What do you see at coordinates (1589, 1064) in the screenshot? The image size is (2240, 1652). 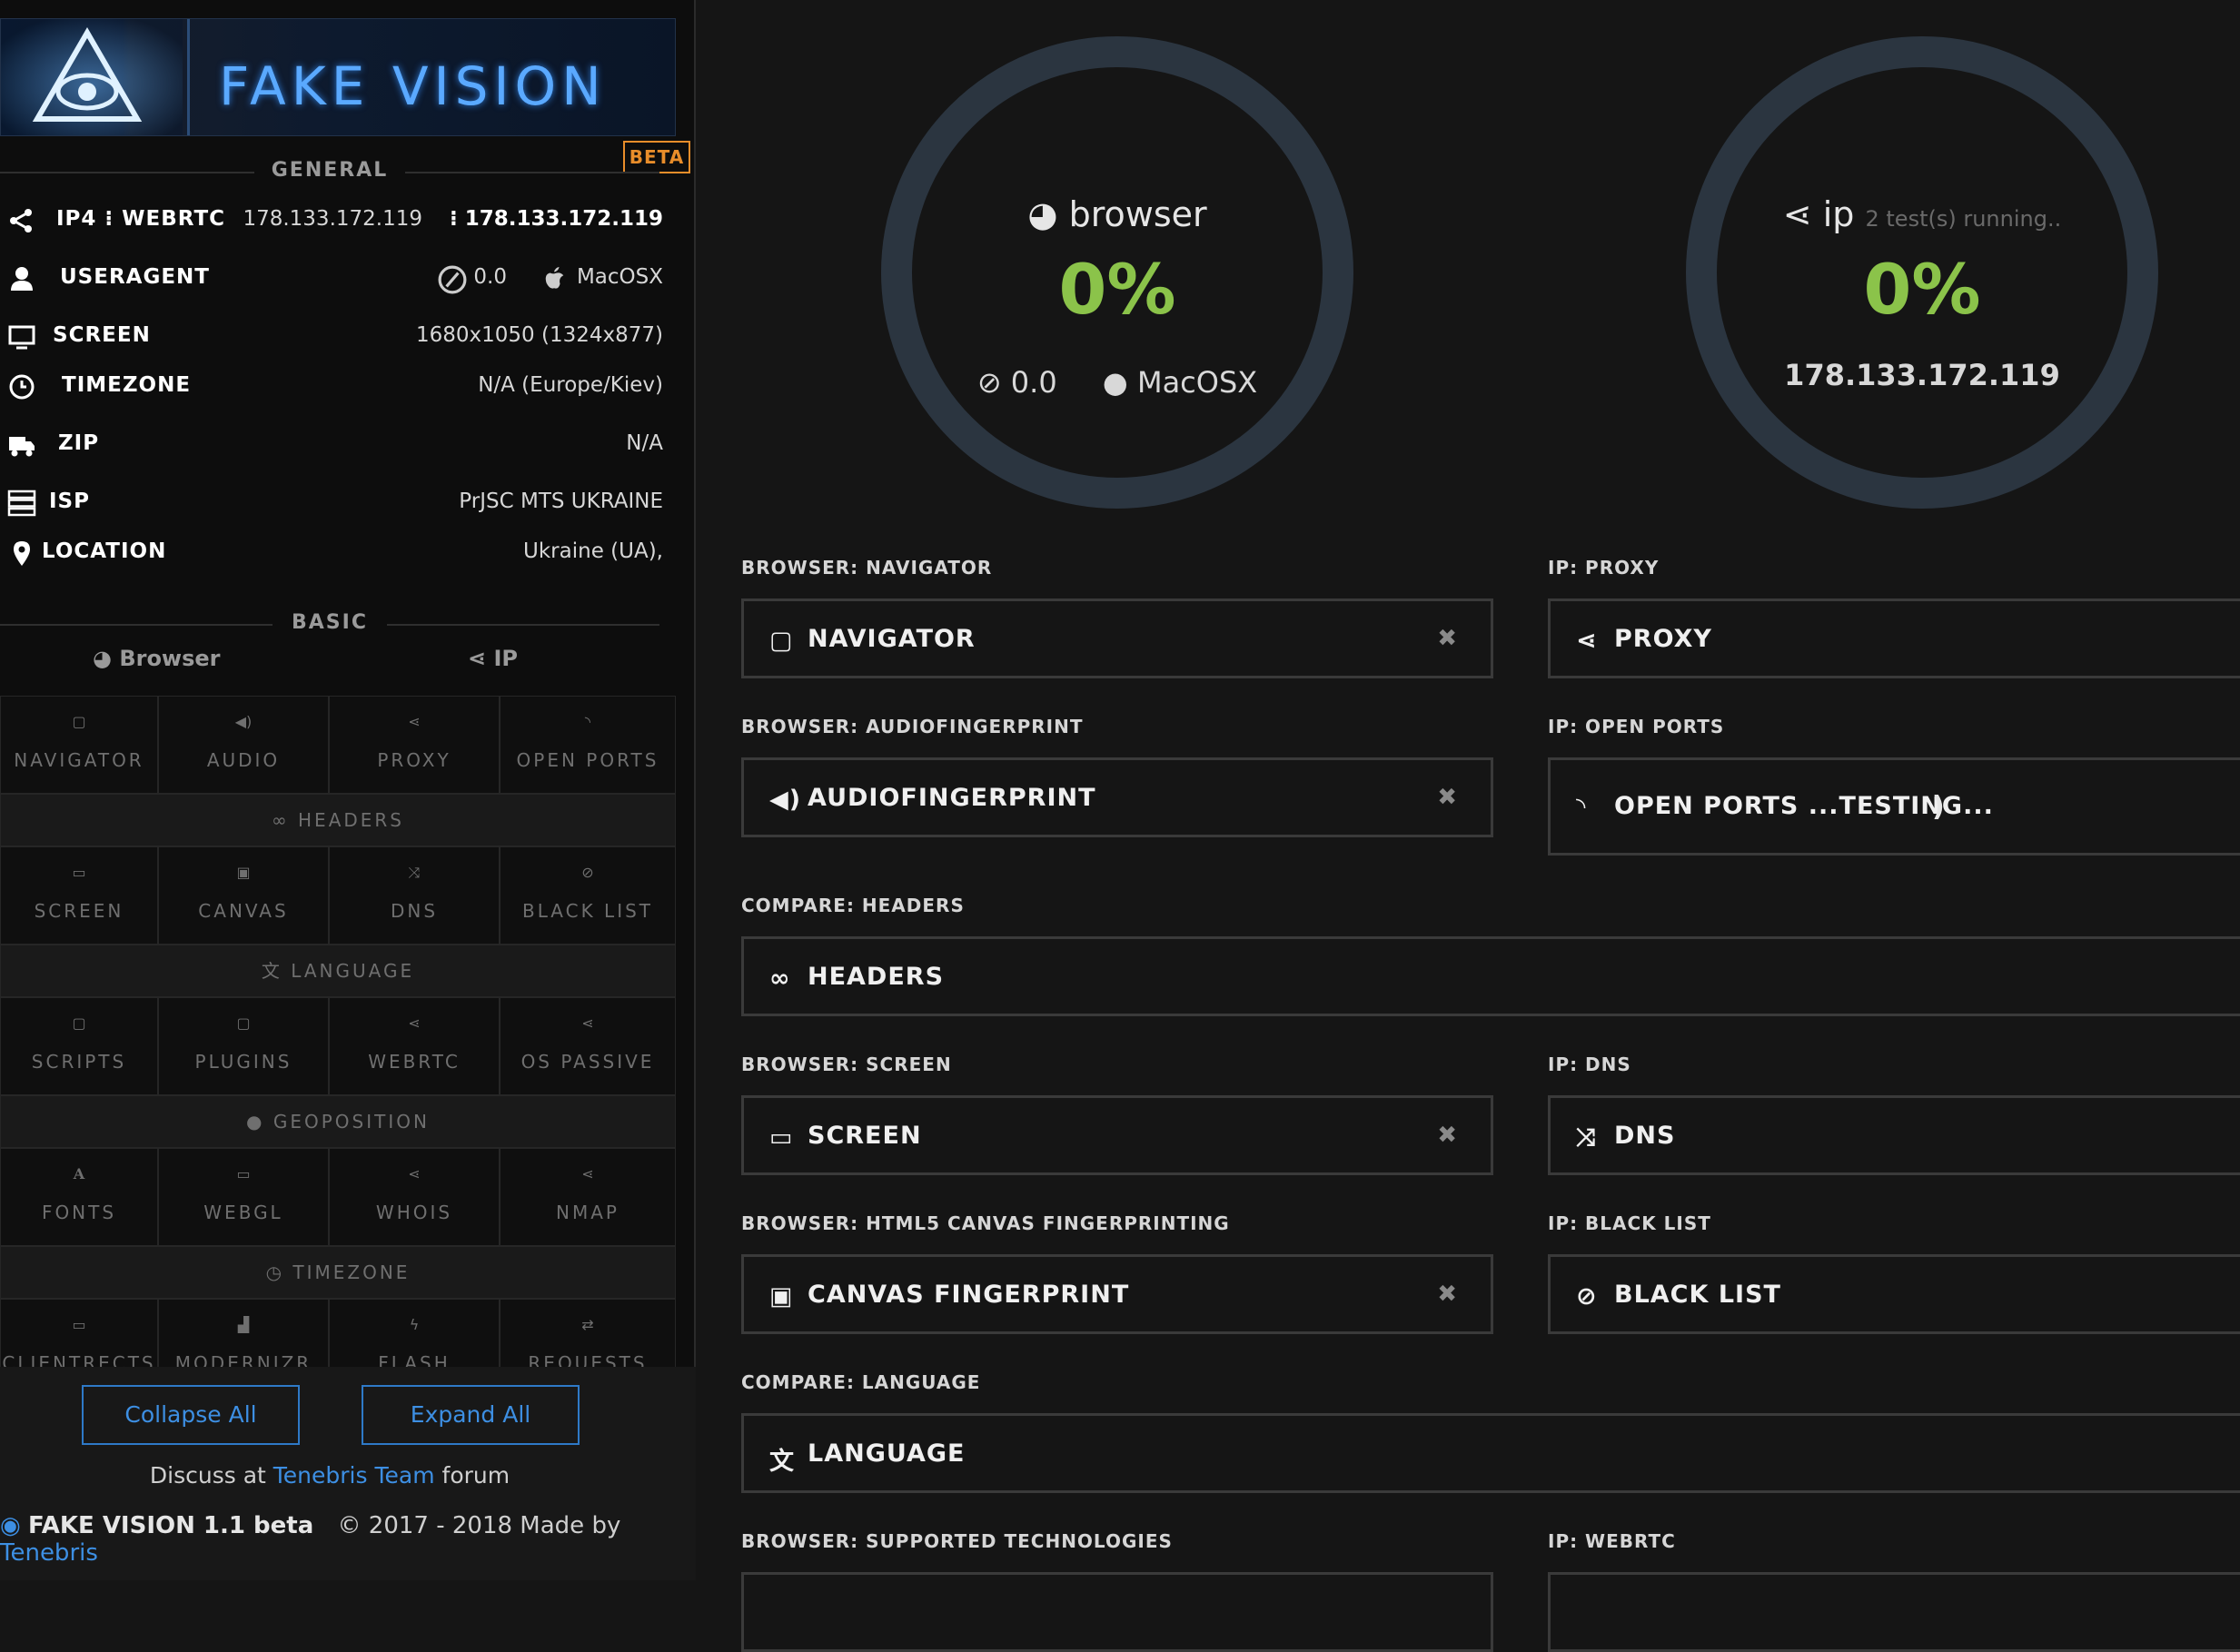 I see `label-ip-dns: IP: DNS` at bounding box center [1589, 1064].